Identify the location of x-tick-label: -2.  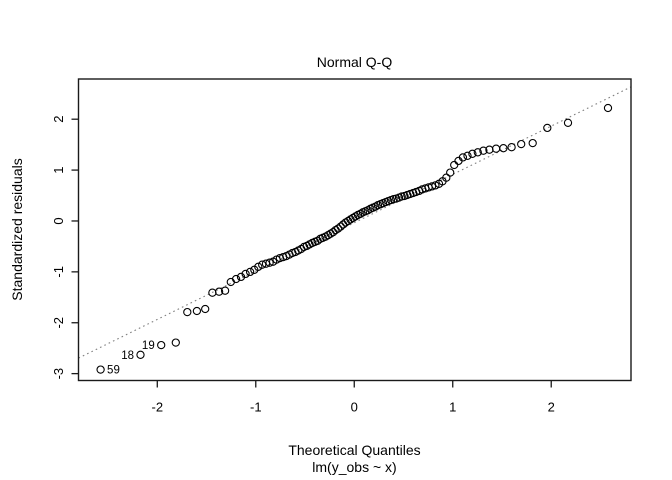
(158, 407).